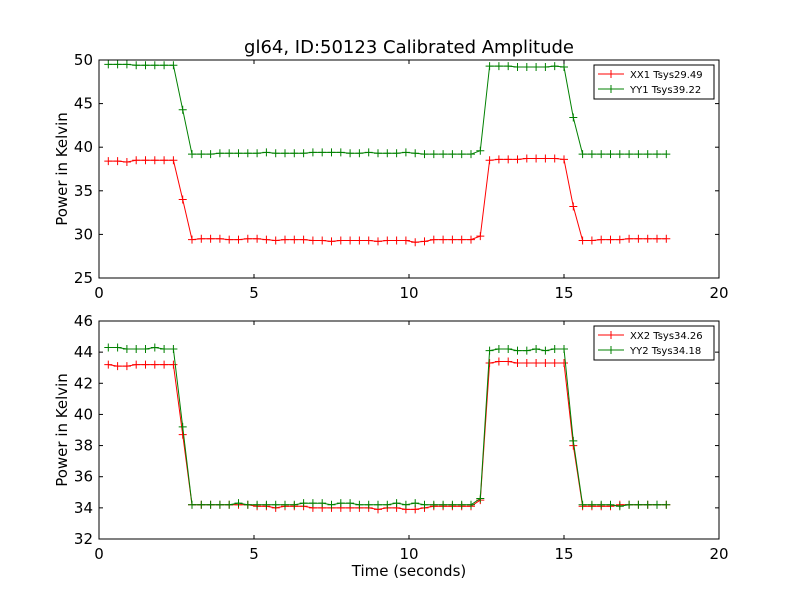  Describe the element at coordinates (62, 169) in the screenshot. I see `top-y-axis-label: Power in Kelvin` at that location.